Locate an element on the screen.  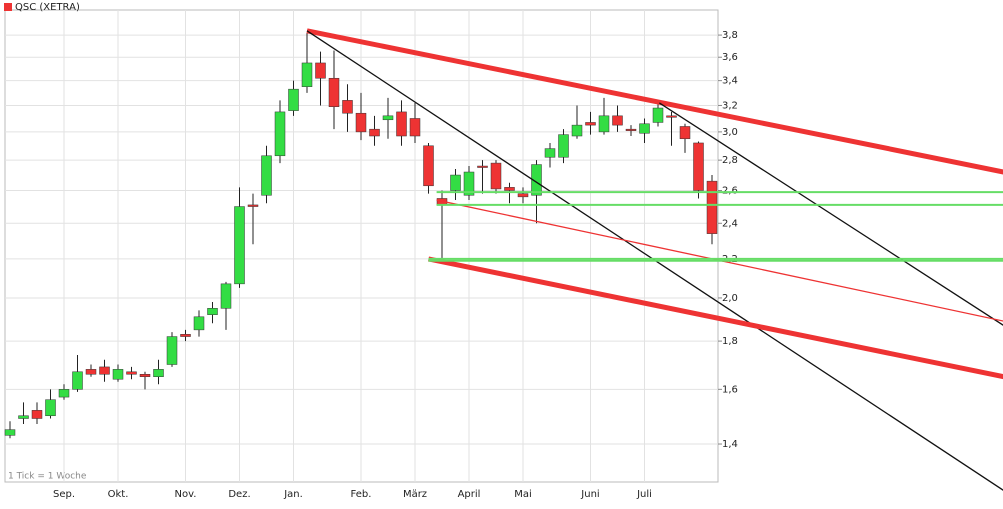
y-tick-label: 1,6 is located at coordinates (730, 389).